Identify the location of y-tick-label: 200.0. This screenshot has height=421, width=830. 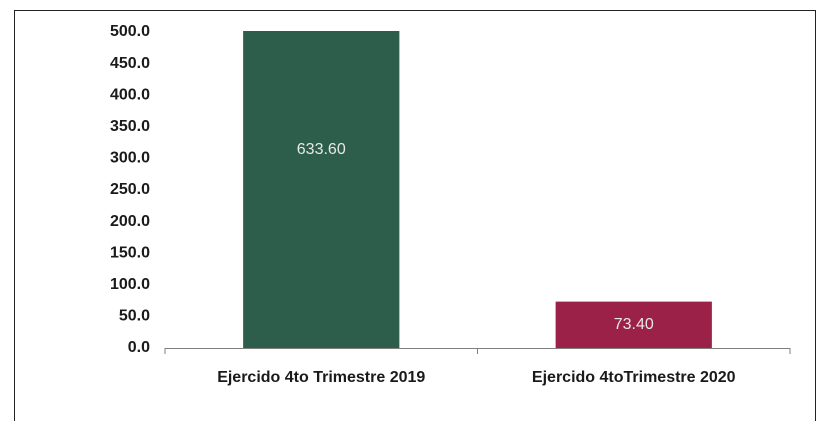
(130, 221).